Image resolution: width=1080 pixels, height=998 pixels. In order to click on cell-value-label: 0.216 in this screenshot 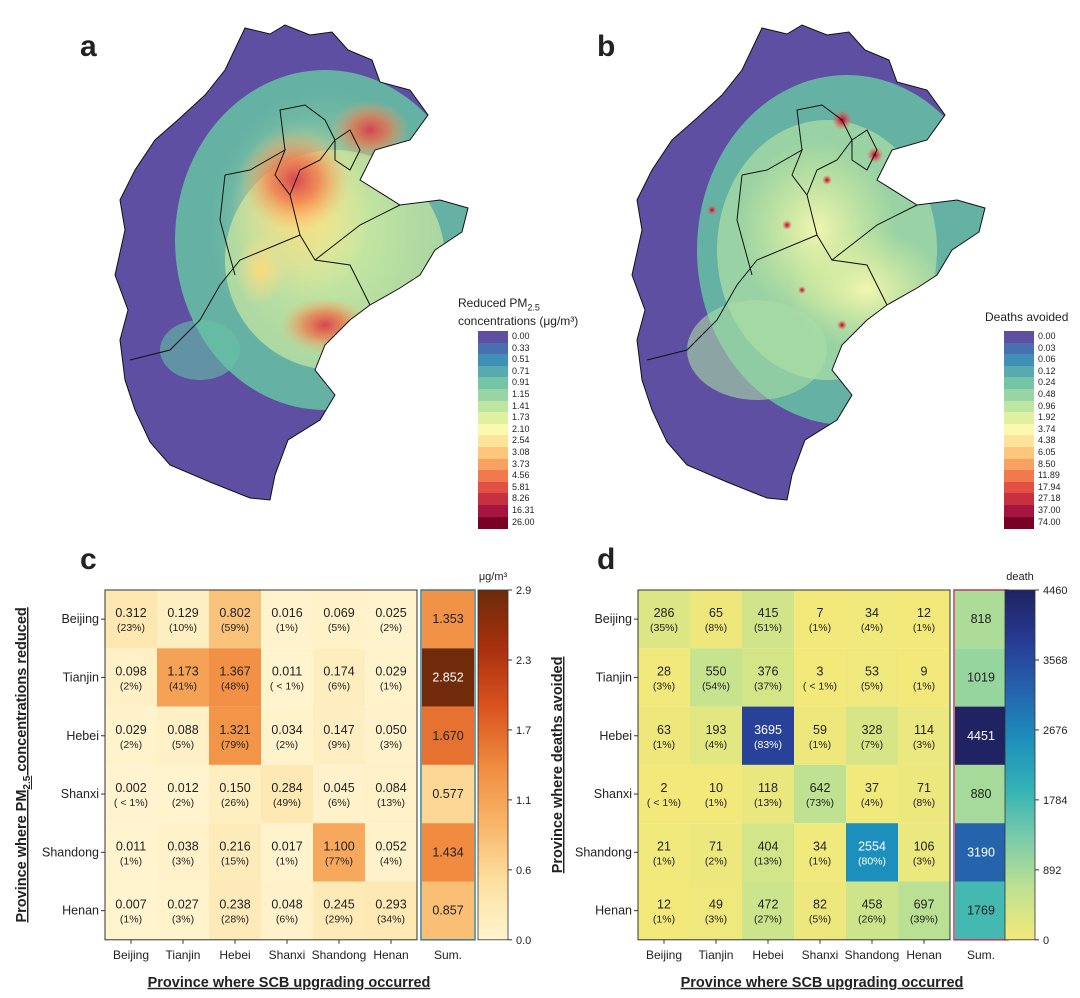, I will do `click(234, 846)`.